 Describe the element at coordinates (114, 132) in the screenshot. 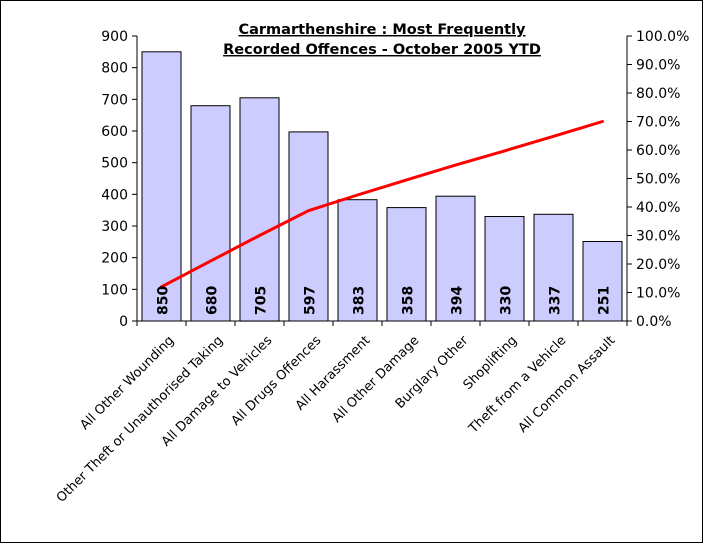

I see `y-tick-label: 600` at that location.